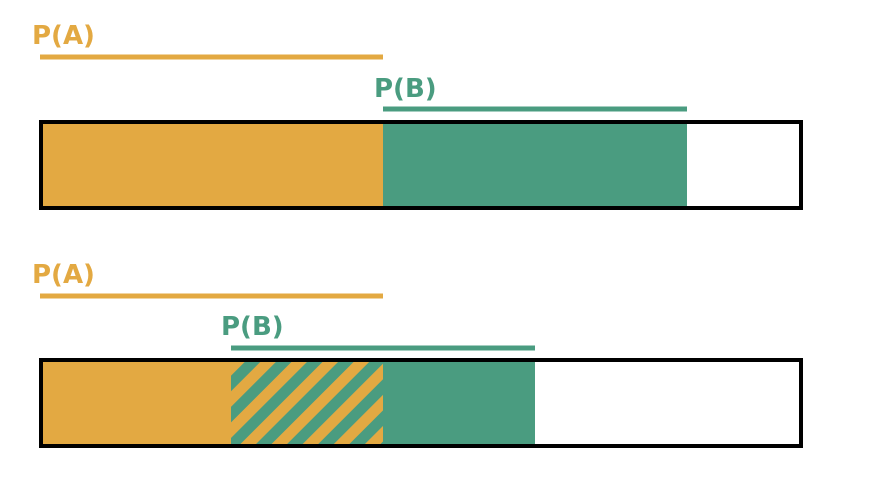  What do you see at coordinates (212, 165) in the screenshot?
I see `segment-a` at bounding box center [212, 165].